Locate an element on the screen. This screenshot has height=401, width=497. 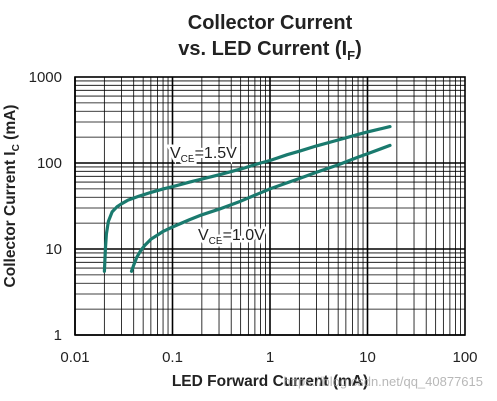
series-annotations: VCE=1.5V VCE=1.0V is located at coordinates (218, 196).